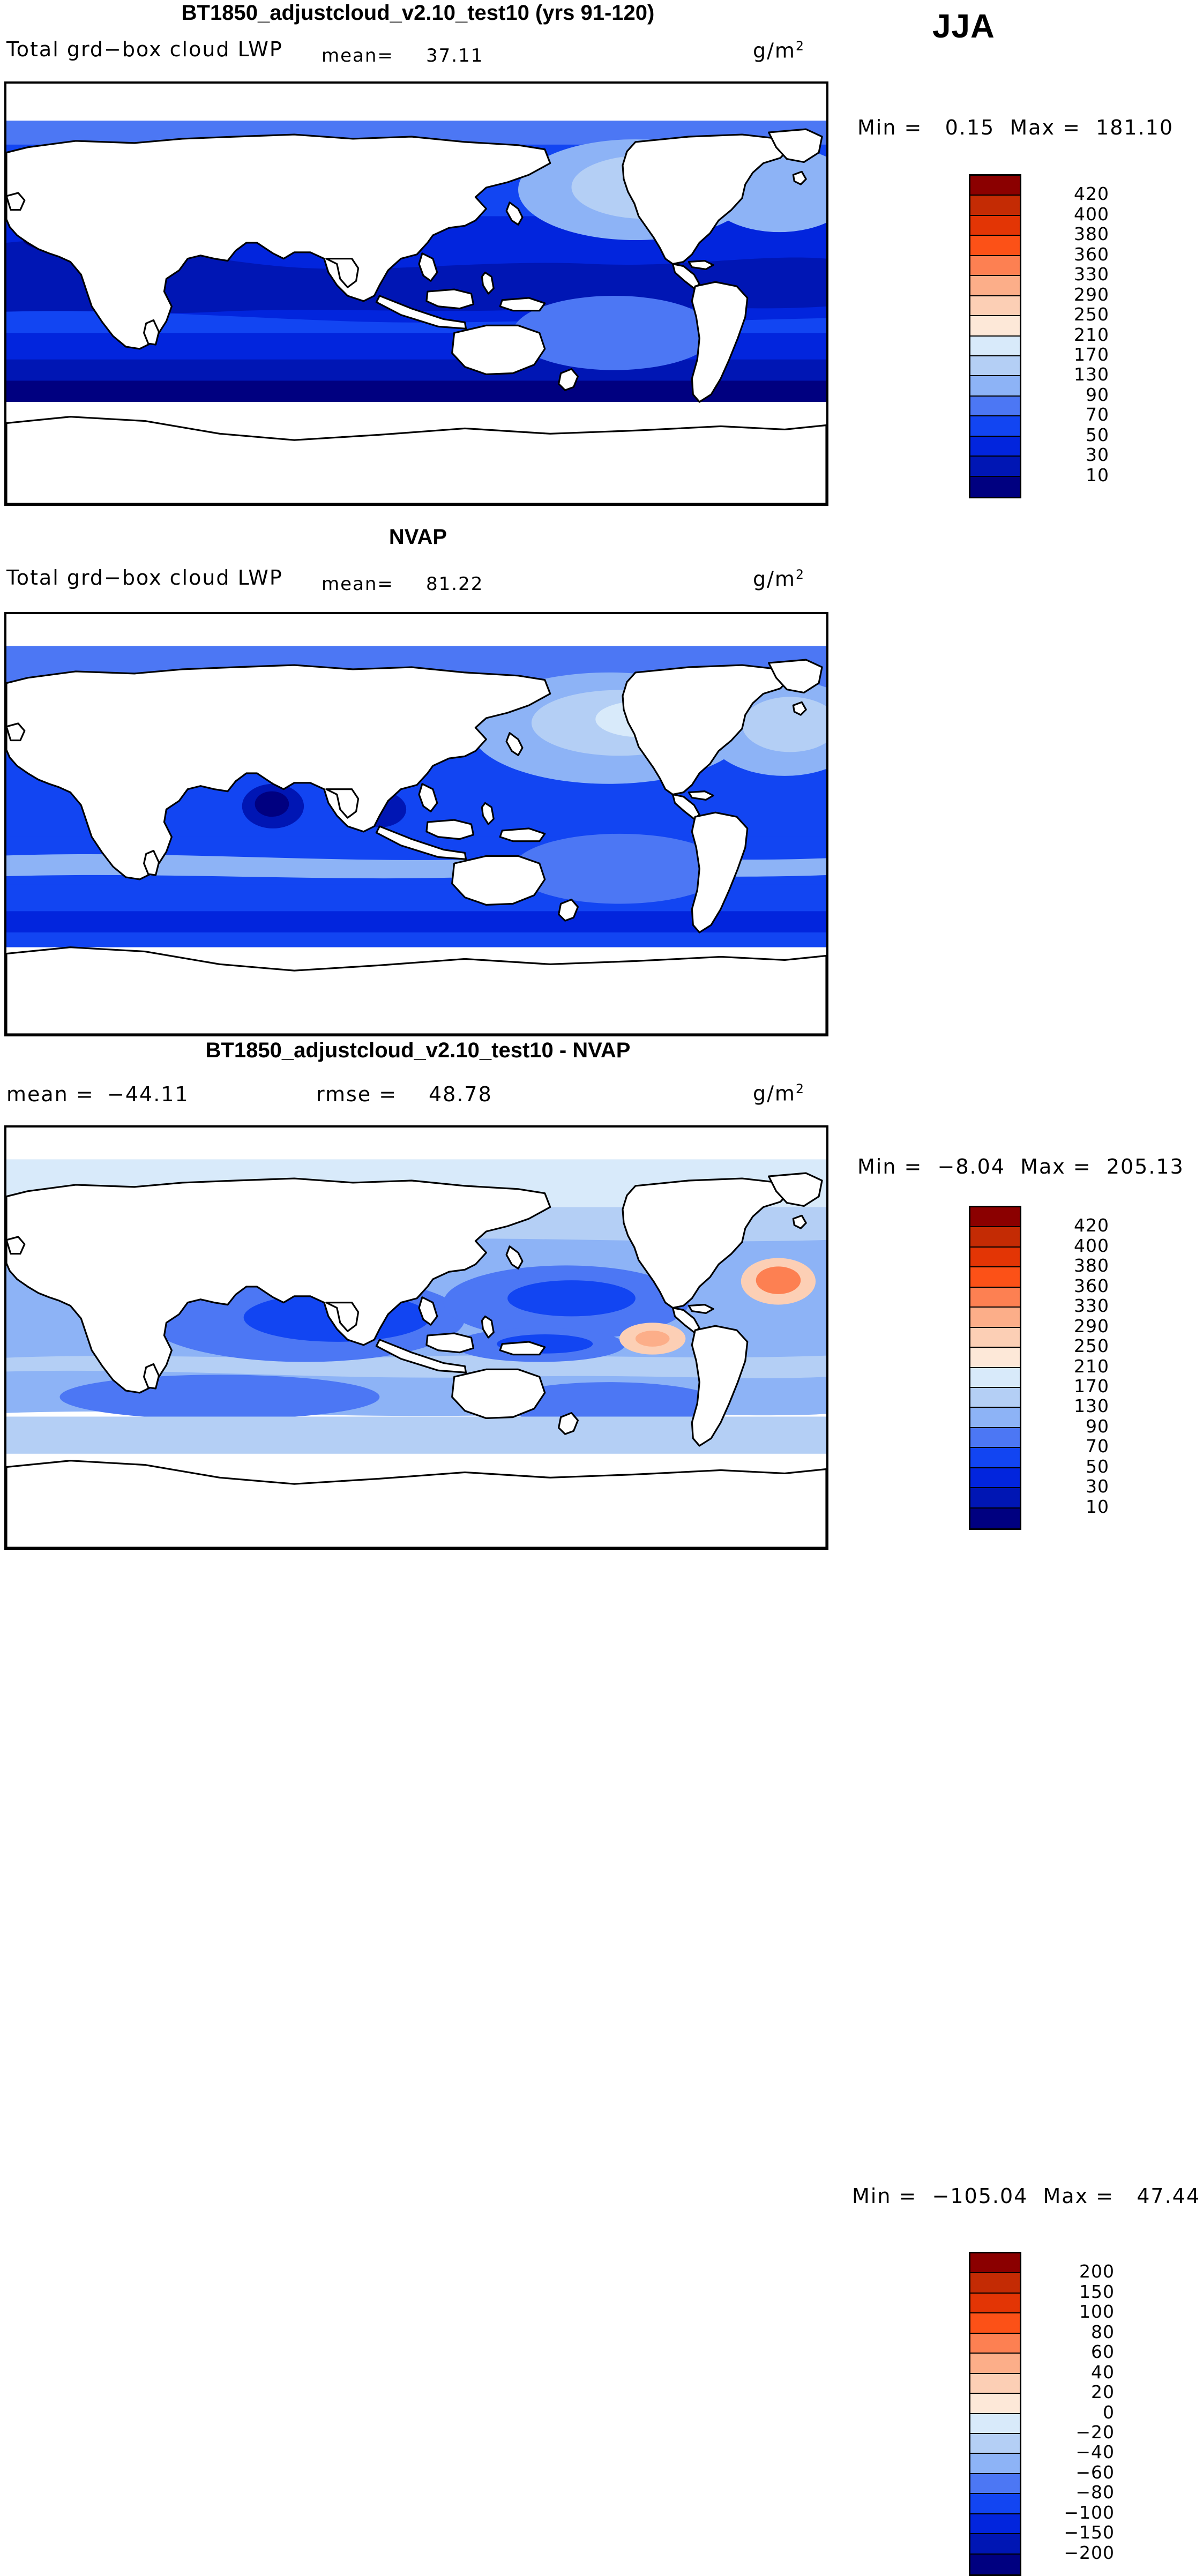  What do you see at coordinates (1056, 1167) in the screenshot?
I see `panel-2-max-label: Max =` at bounding box center [1056, 1167].